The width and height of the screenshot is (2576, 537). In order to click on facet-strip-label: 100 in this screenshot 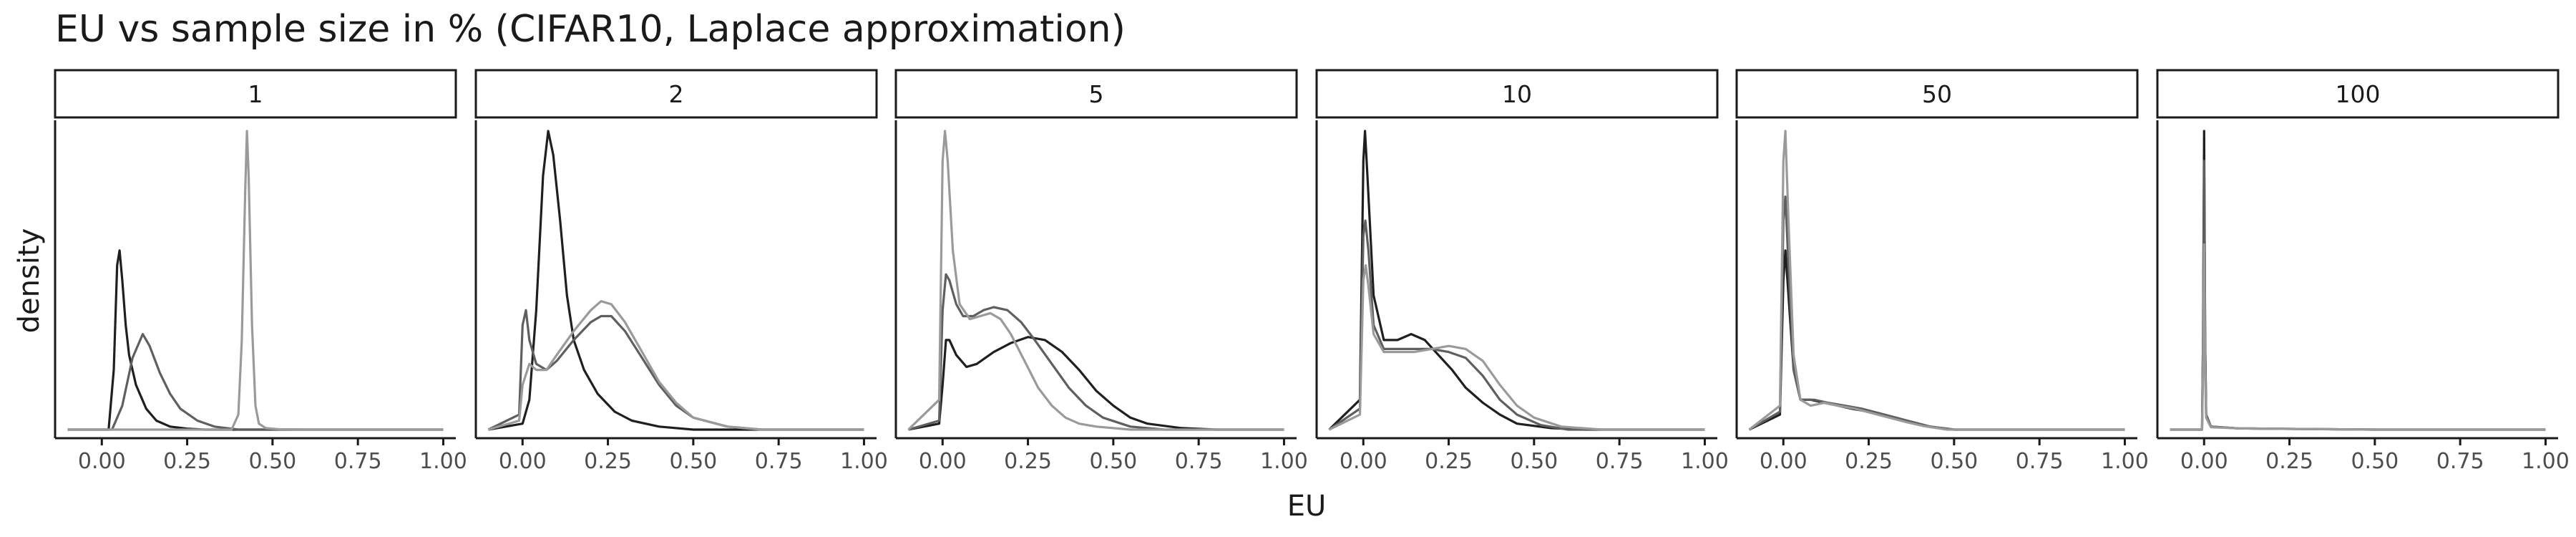, I will do `click(2358, 94)`.